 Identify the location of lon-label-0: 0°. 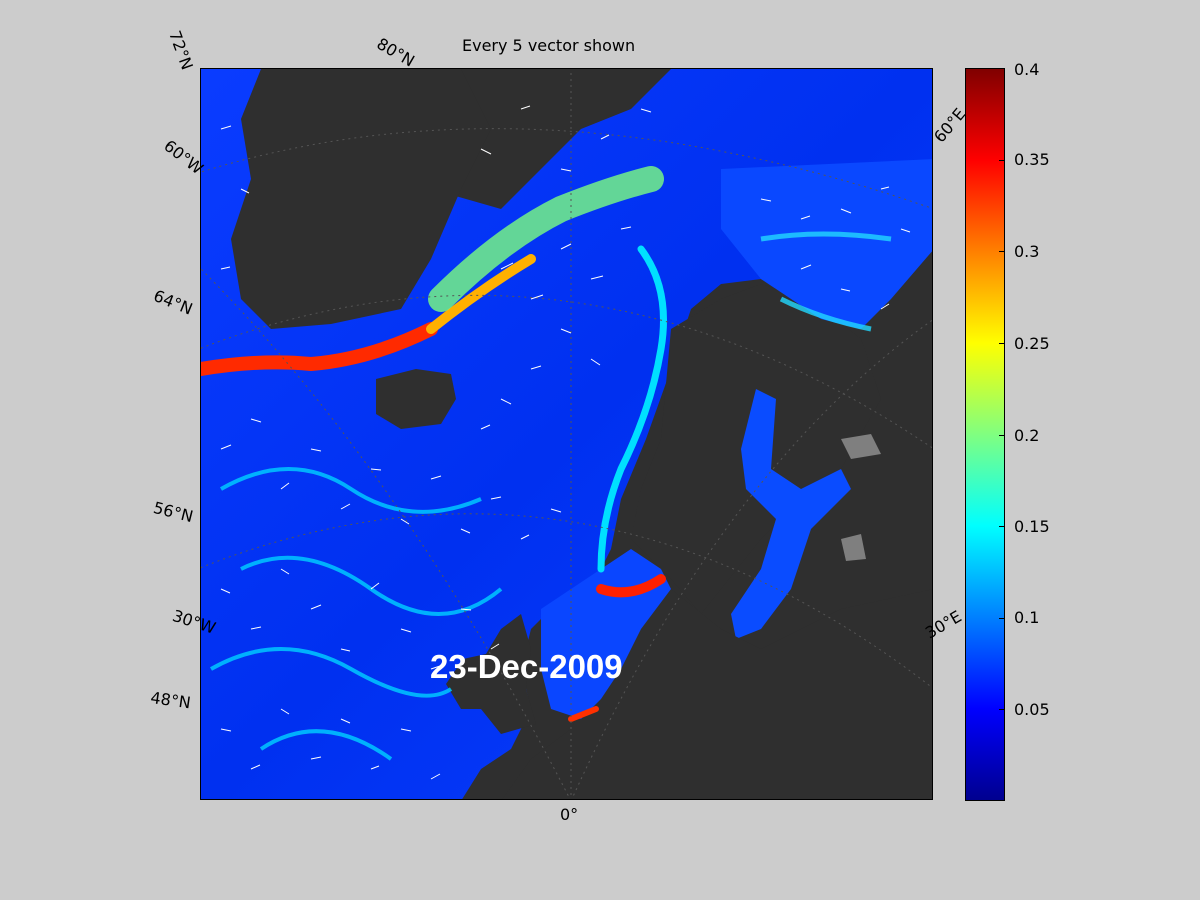
(569, 814).